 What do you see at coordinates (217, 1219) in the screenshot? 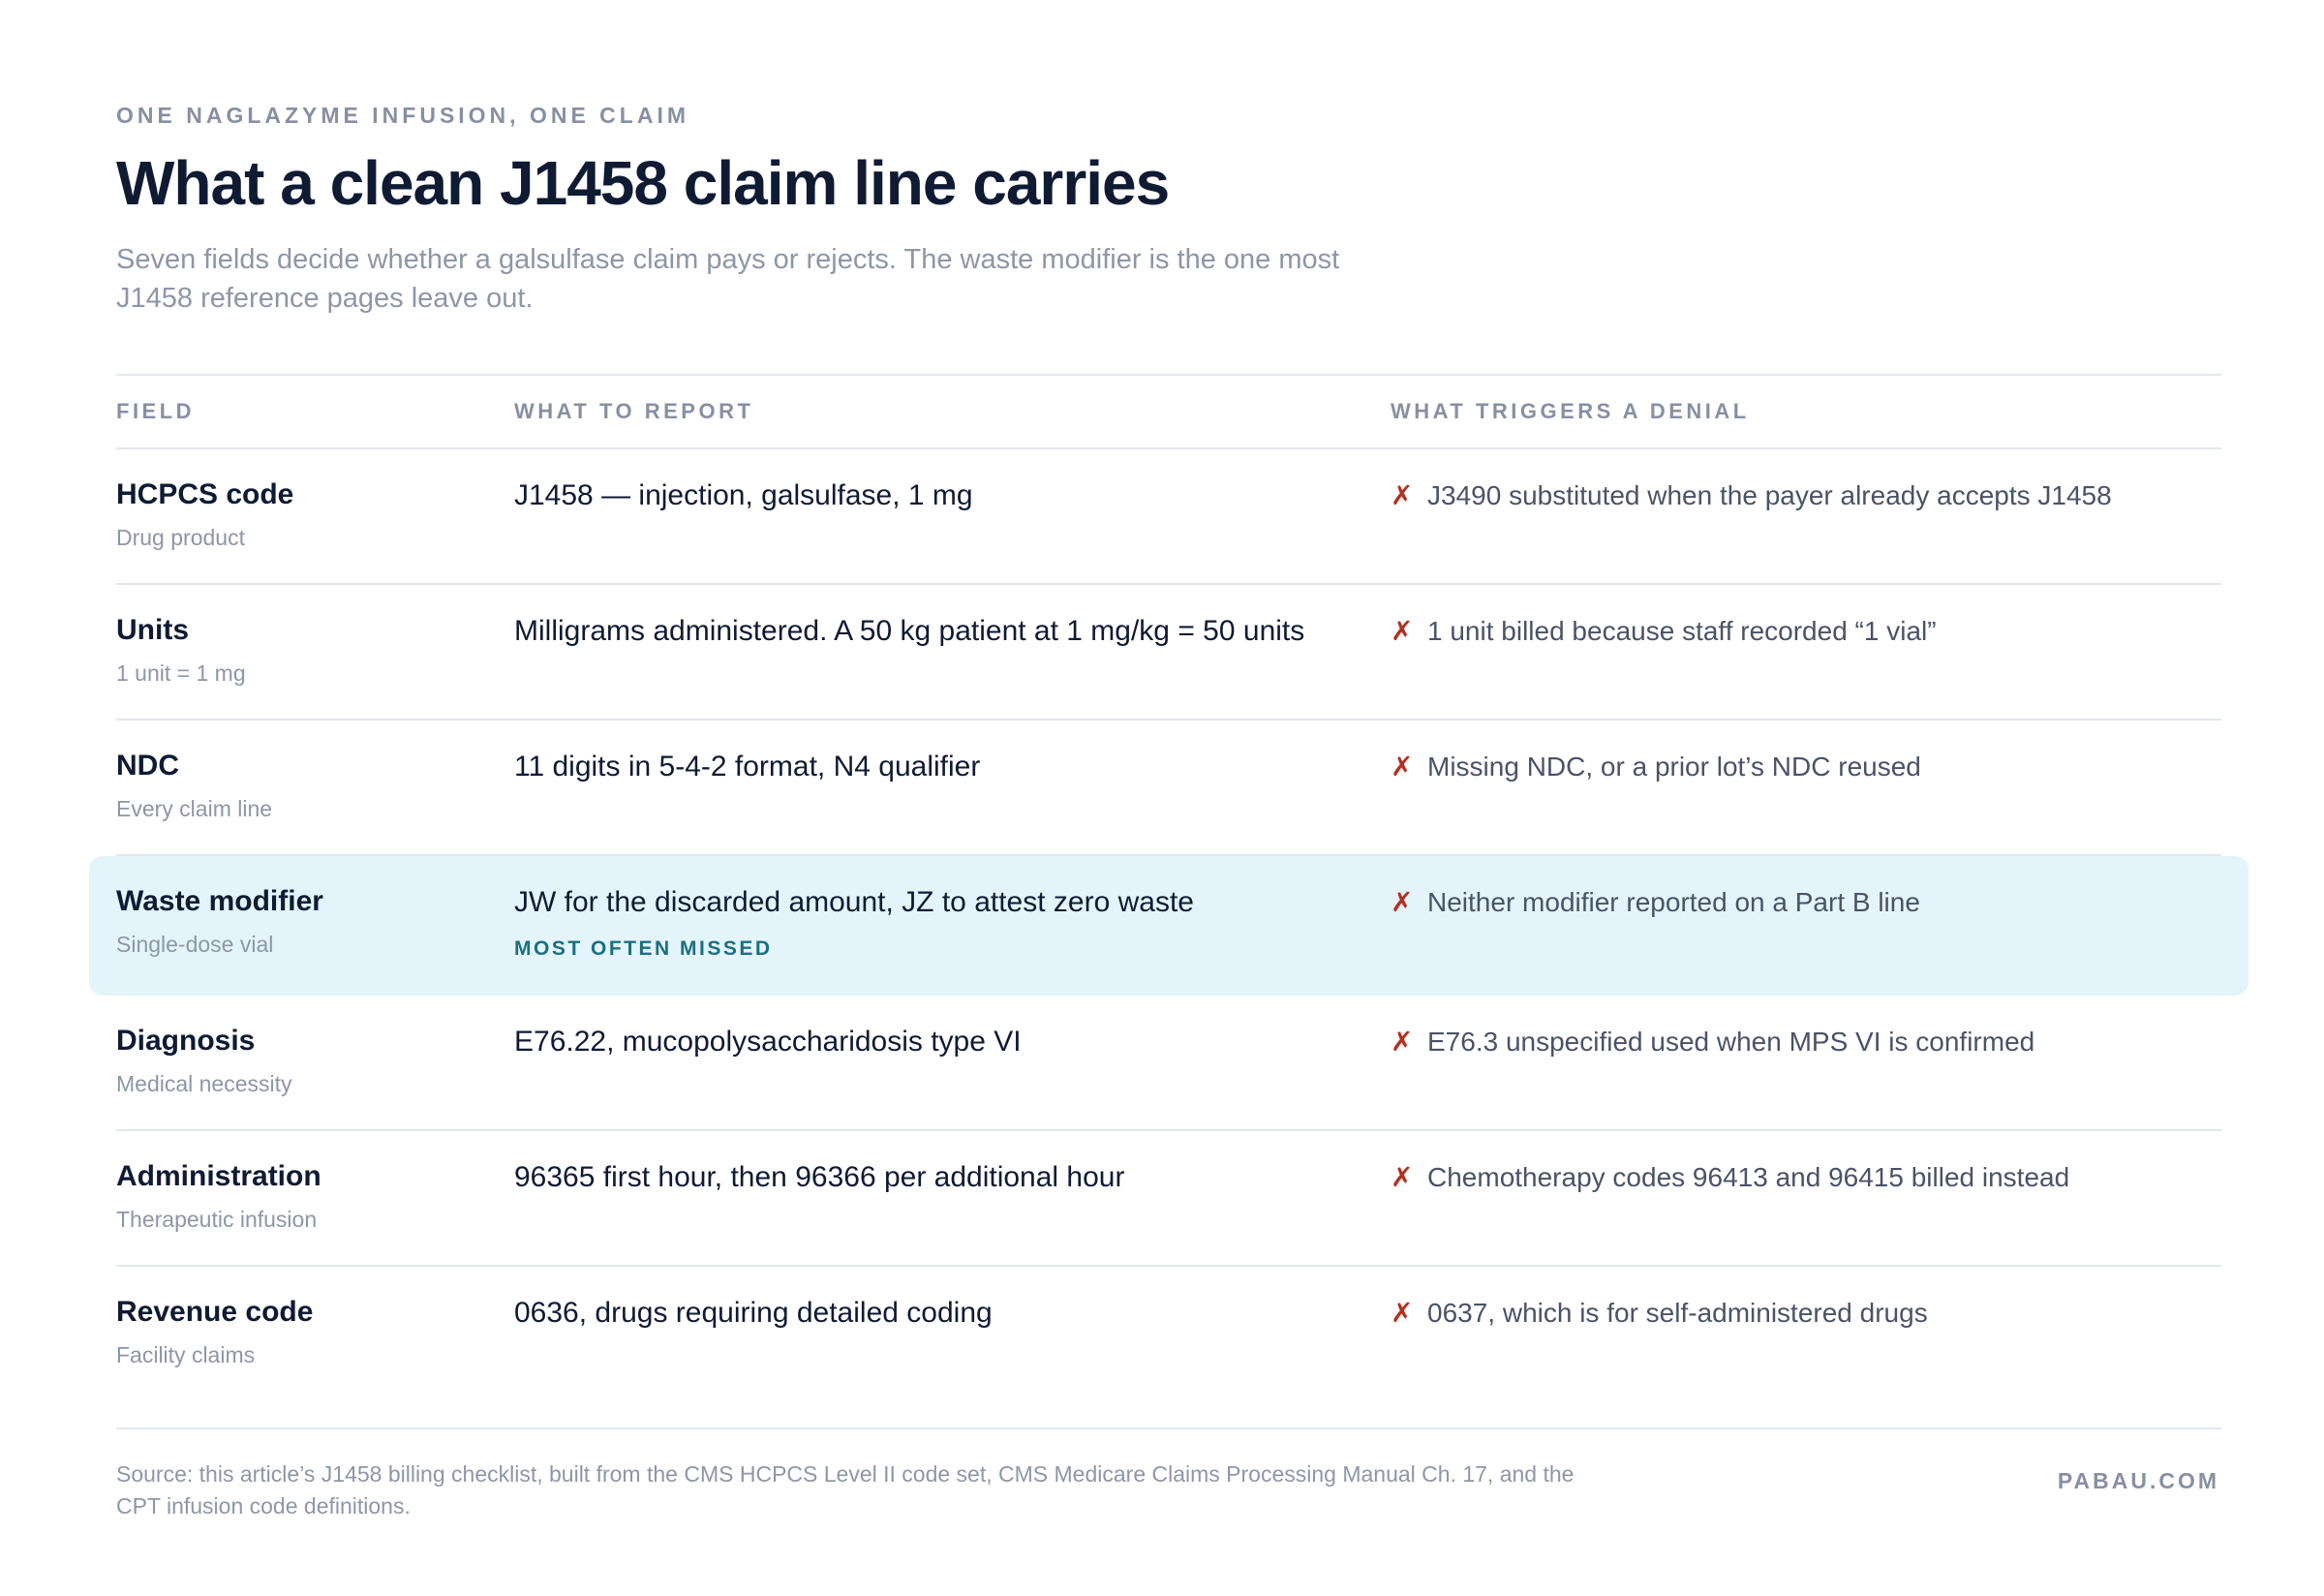
I see `field-description: Therapeutic infusion` at bounding box center [217, 1219].